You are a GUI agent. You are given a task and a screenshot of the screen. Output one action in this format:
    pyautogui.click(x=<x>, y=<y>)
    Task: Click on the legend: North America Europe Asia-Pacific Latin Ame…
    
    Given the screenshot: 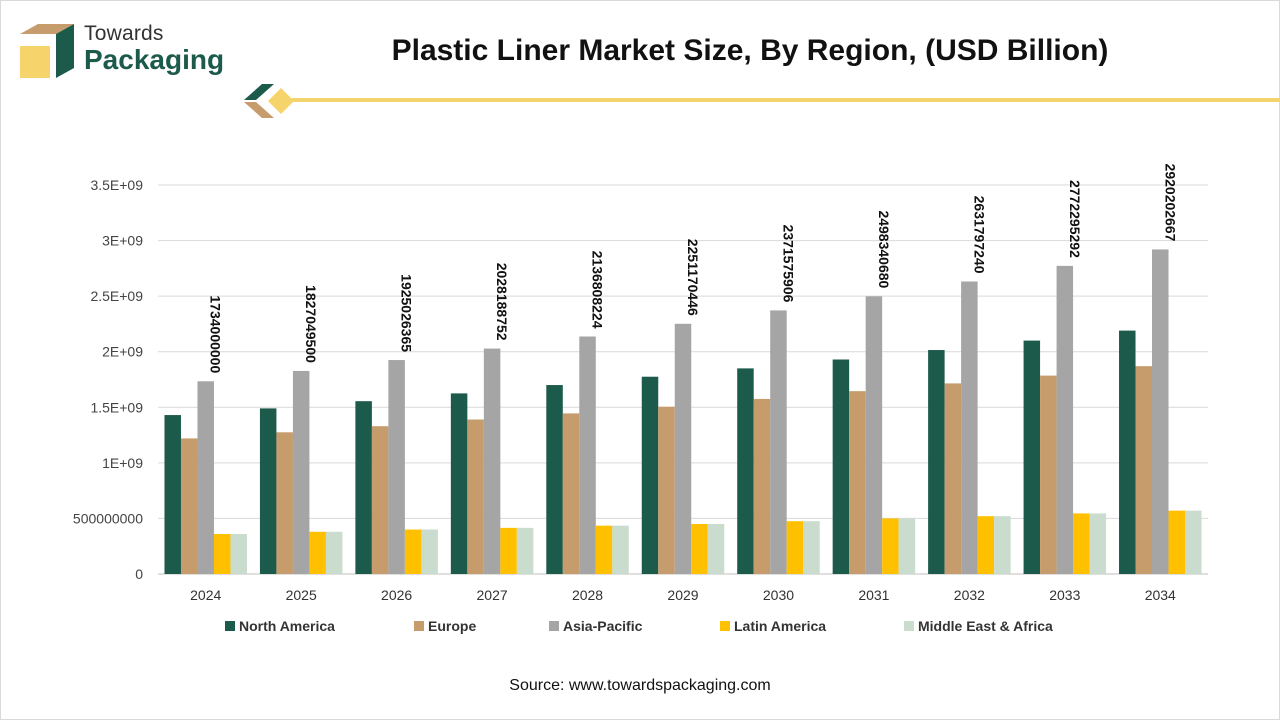 What is the action you would take?
    pyautogui.click(x=639, y=626)
    